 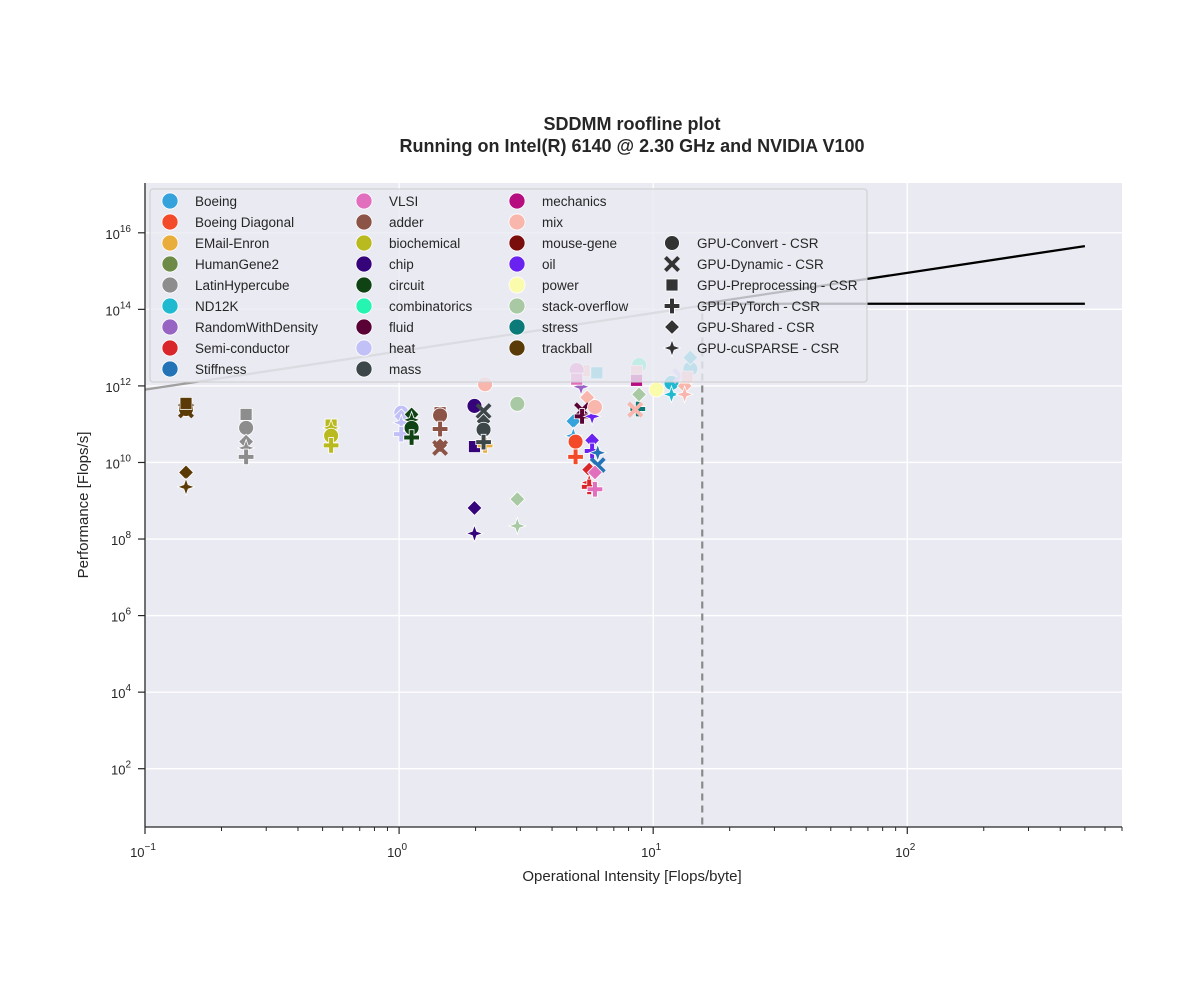 What do you see at coordinates (244, 222) in the screenshot?
I see `legend-label: Boeing Diagonal` at bounding box center [244, 222].